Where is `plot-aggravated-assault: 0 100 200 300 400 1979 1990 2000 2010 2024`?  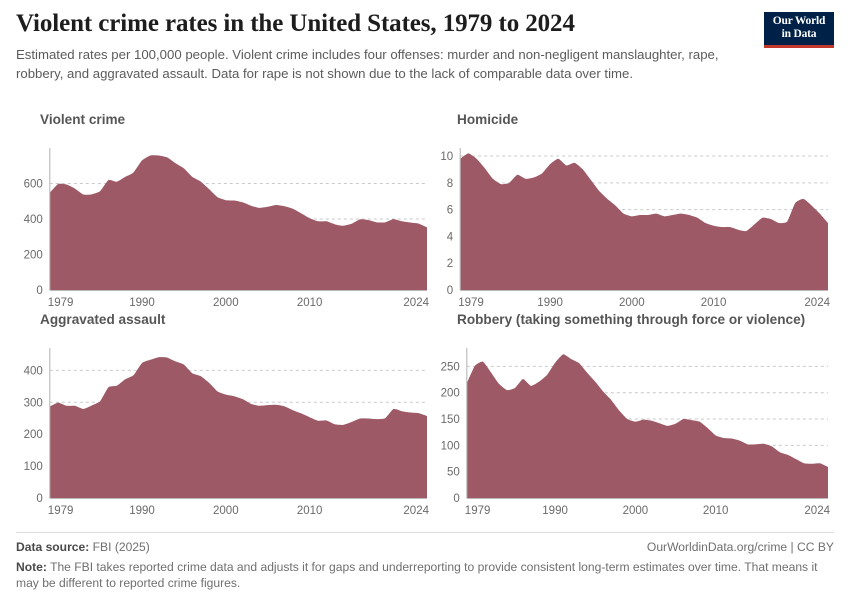 plot-aggravated-assault: 0 100 200 300 400 1979 1990 2000 2010 2024 is located at coordinates (224, 429).